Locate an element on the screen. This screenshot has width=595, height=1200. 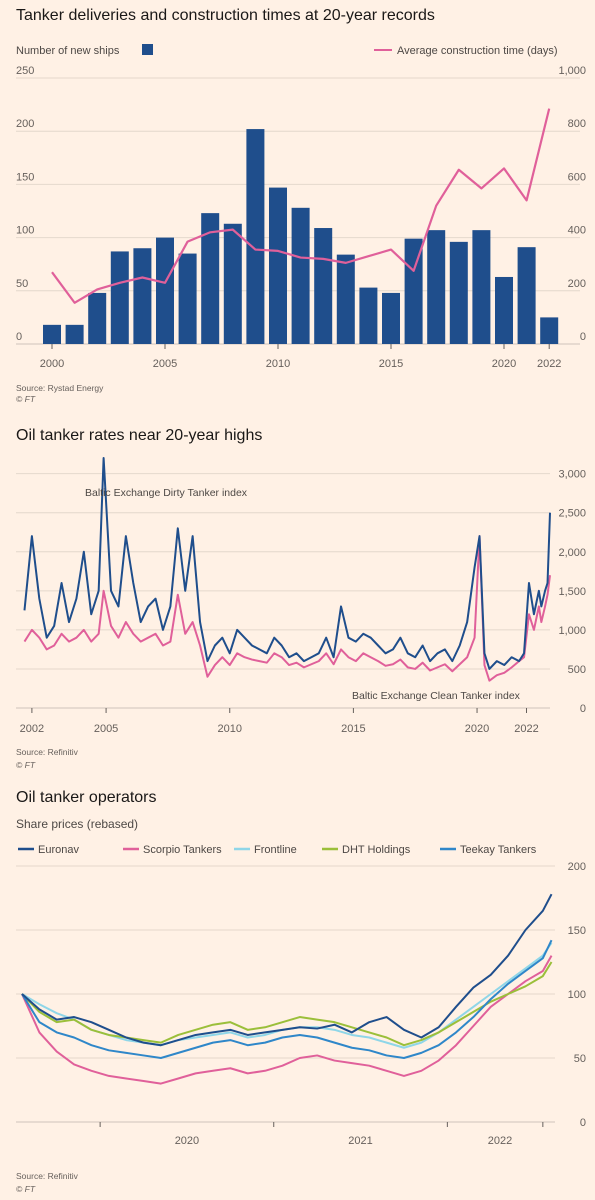
bar-2017 is located at coordinates (436, 287).